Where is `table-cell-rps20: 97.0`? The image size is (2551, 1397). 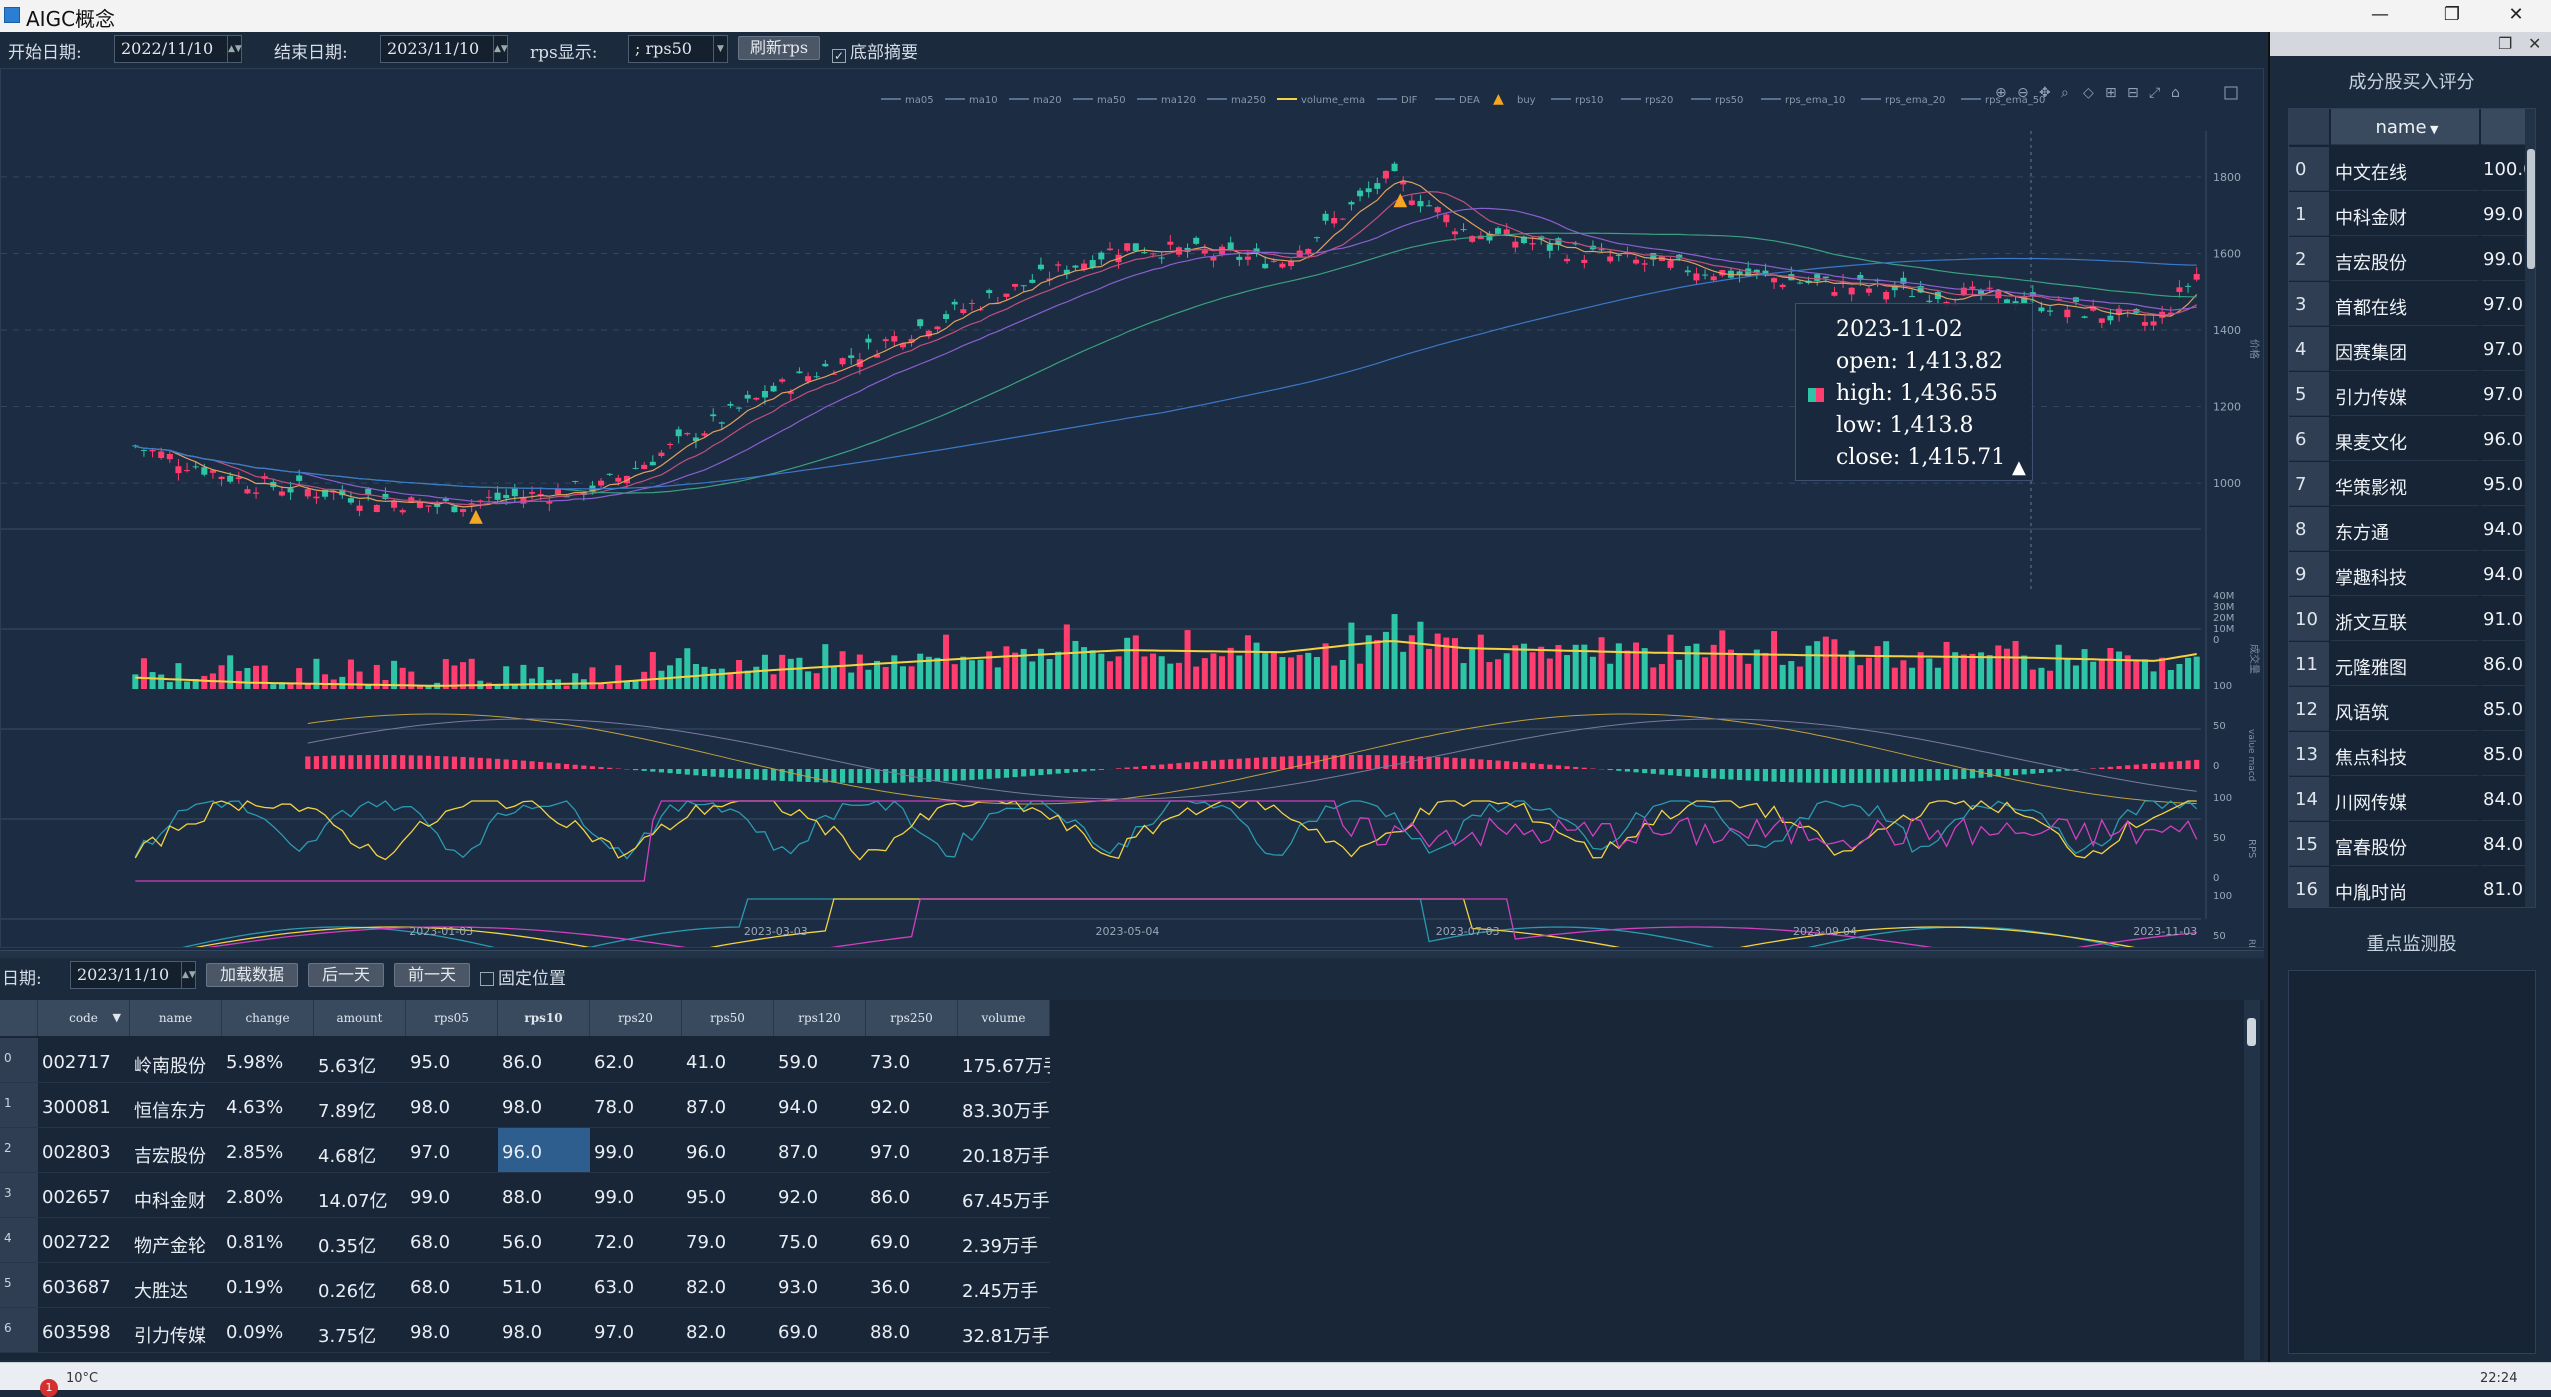
table-cell-rps20: 97.0 is located at coordinates (636, 1330).